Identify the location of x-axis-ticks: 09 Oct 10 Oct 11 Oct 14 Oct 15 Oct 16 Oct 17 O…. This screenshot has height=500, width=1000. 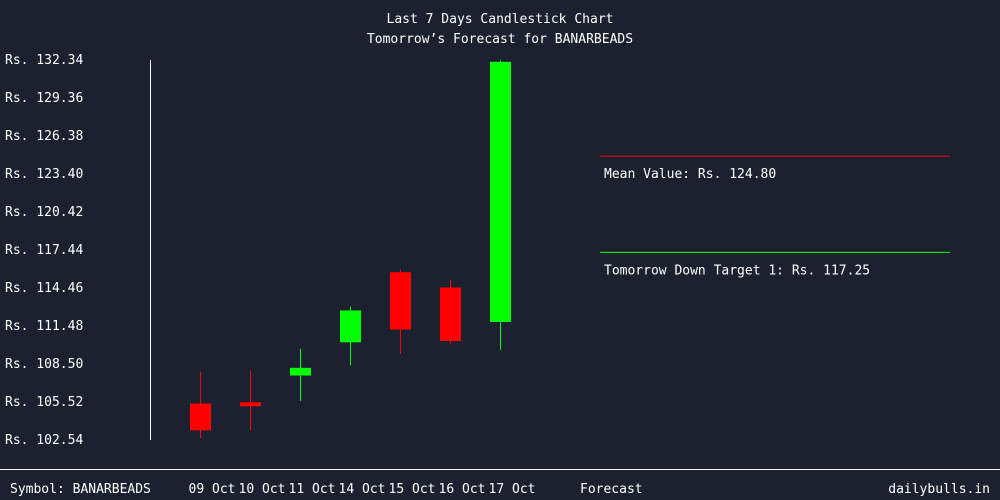
(362, 489).